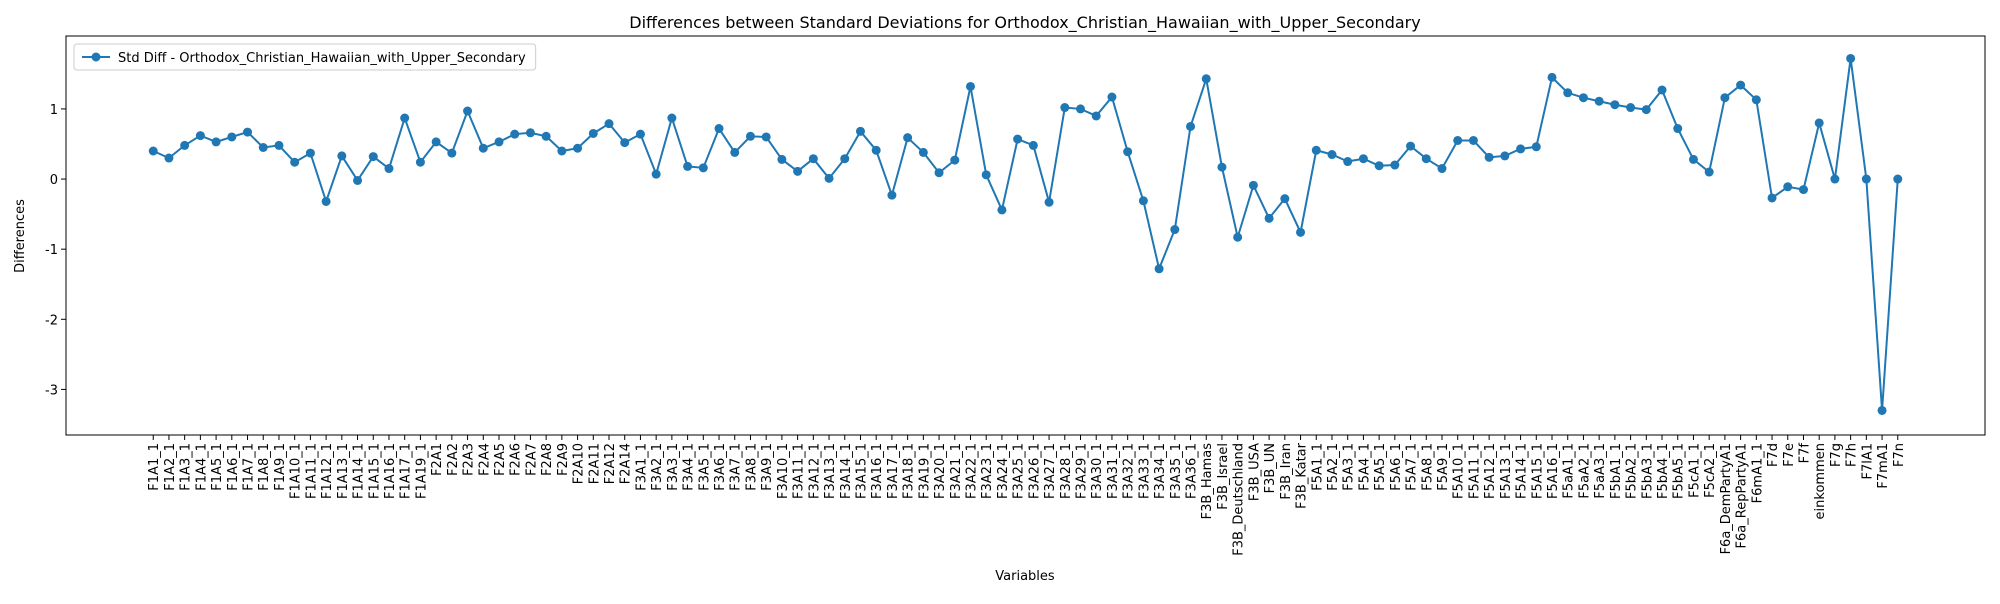 This screenshot has height=604, width=2000. Describe the element at coordinates (783, 471) in the screenshot. I see `x-tick-label: F3A10_1` at that location.